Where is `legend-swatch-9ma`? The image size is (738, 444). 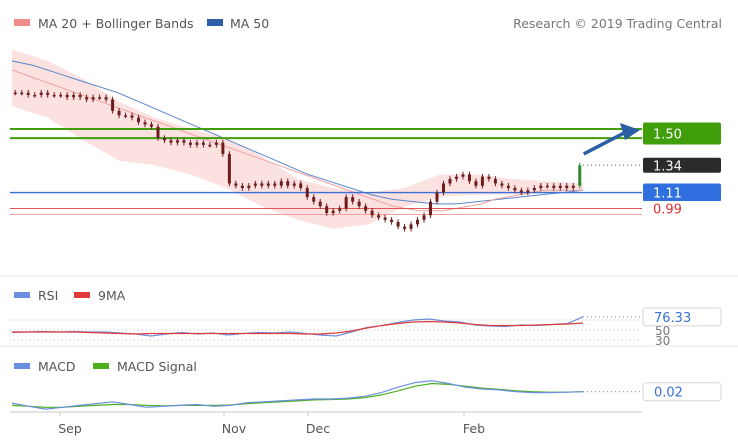
legend-swatch-9ma is located at coordinates (82, 295).